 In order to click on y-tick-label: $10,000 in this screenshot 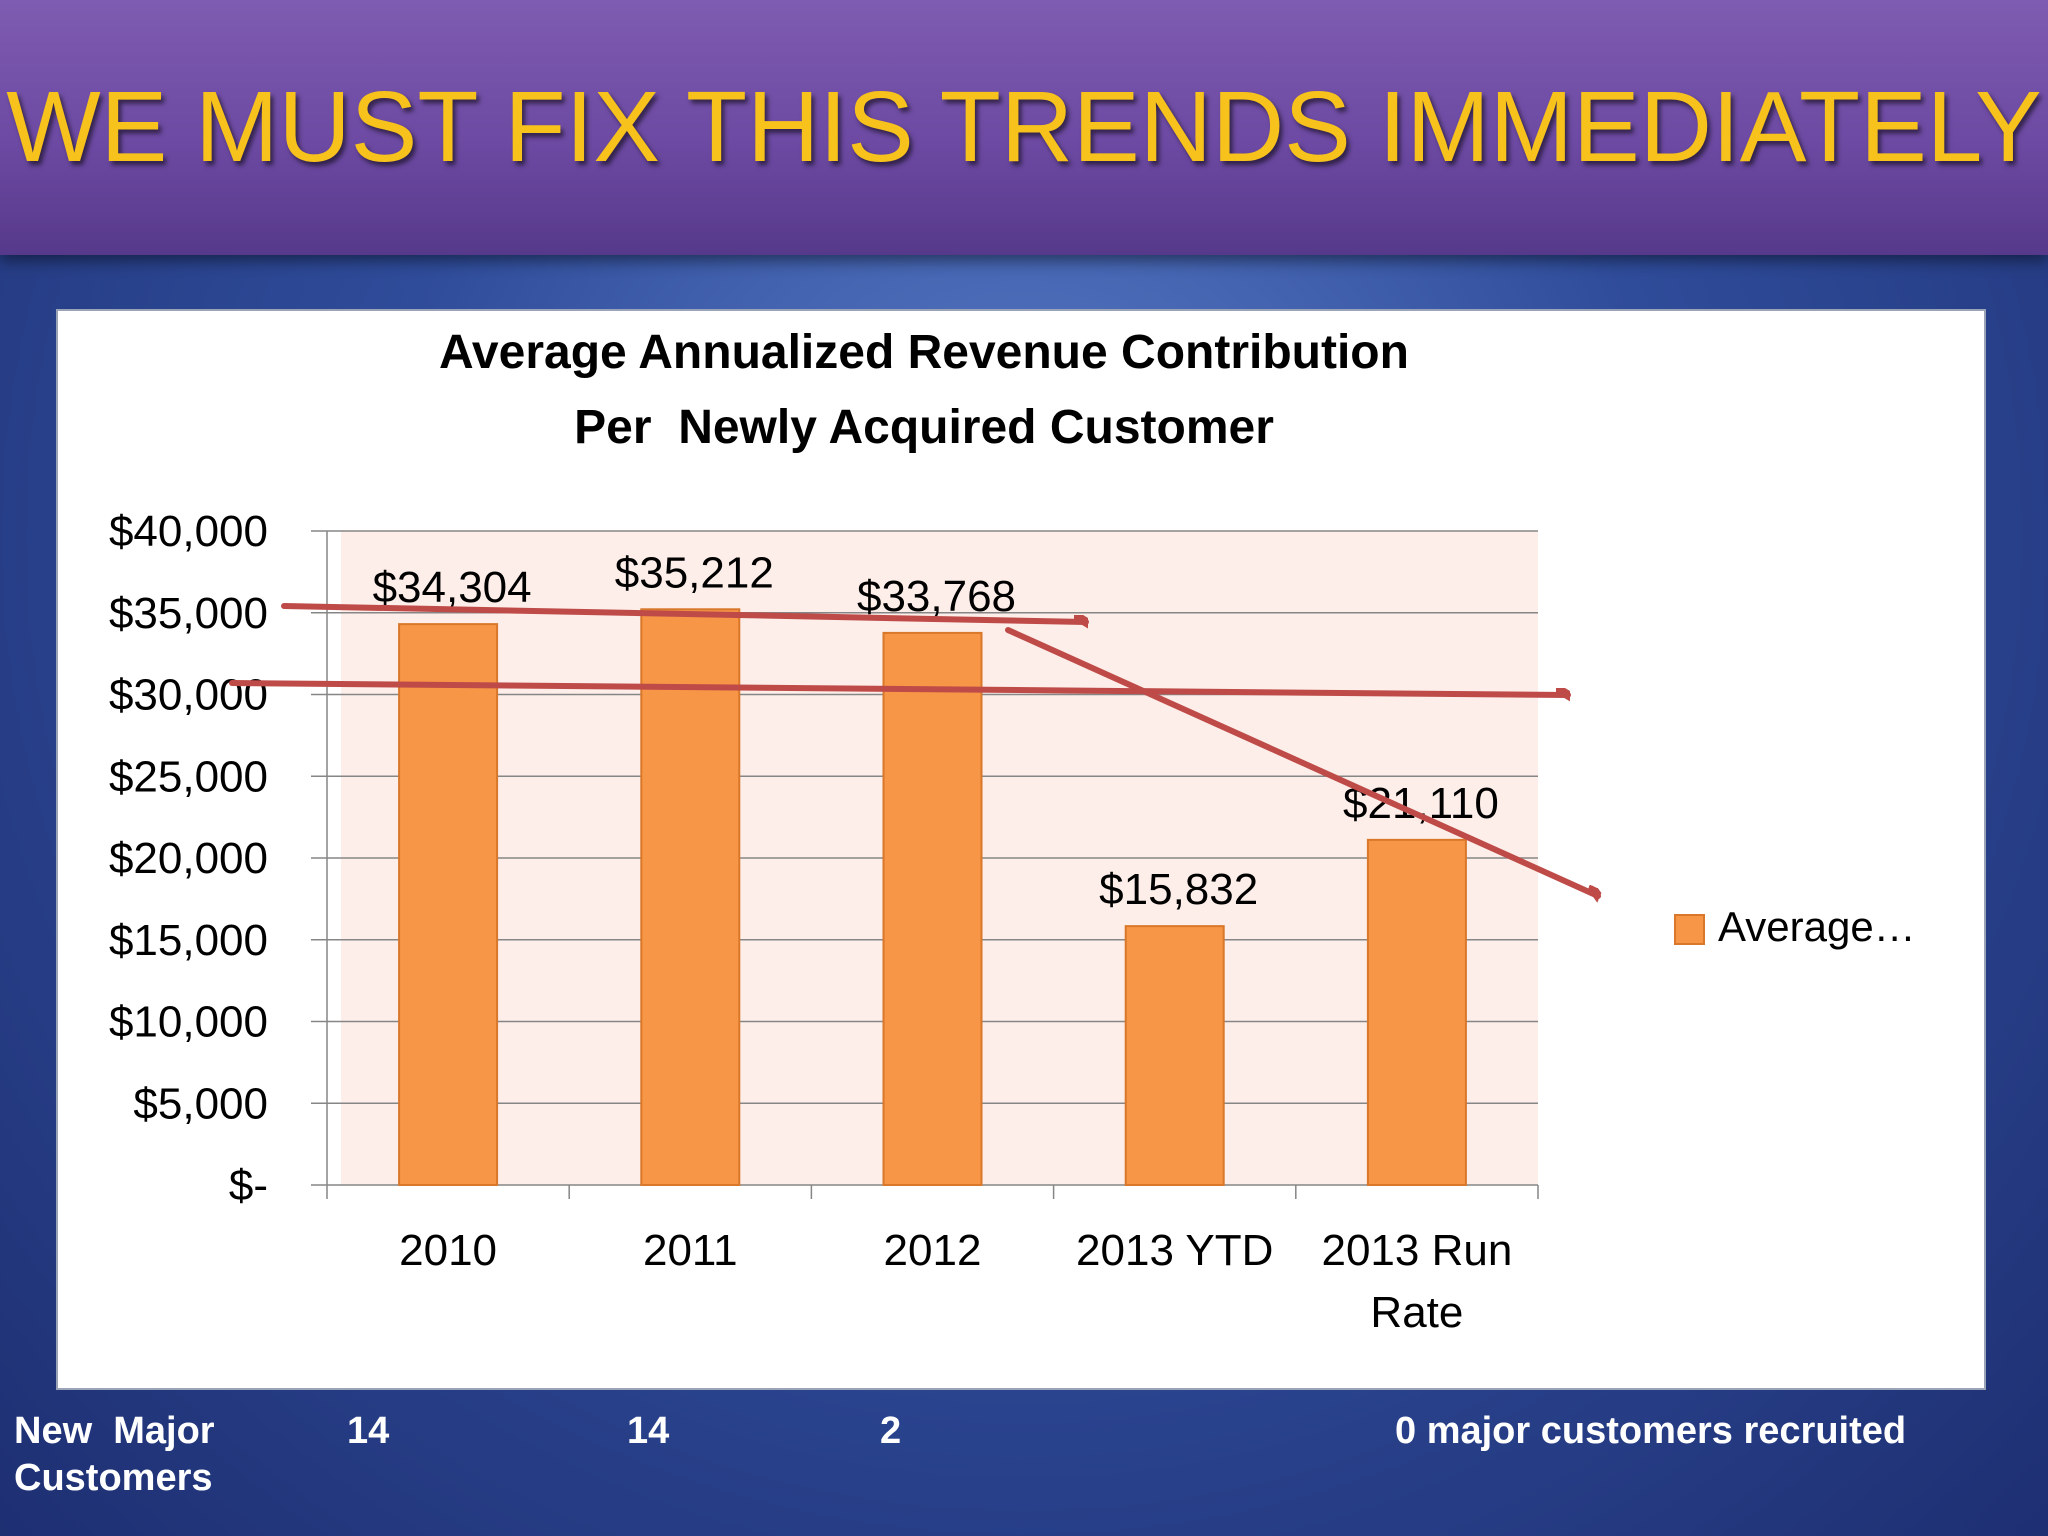, I will do `click(188, 1022)`.